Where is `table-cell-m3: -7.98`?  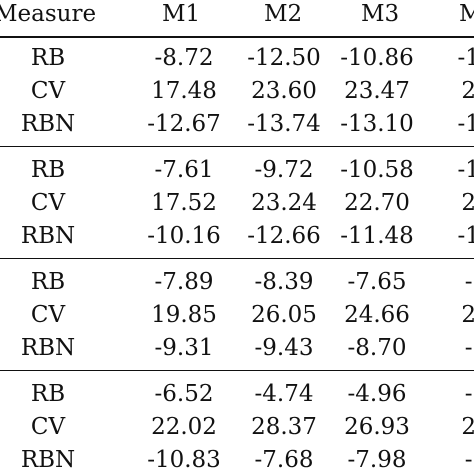 table-cell-m3: -7.98 is located at coordinates (377, 460).